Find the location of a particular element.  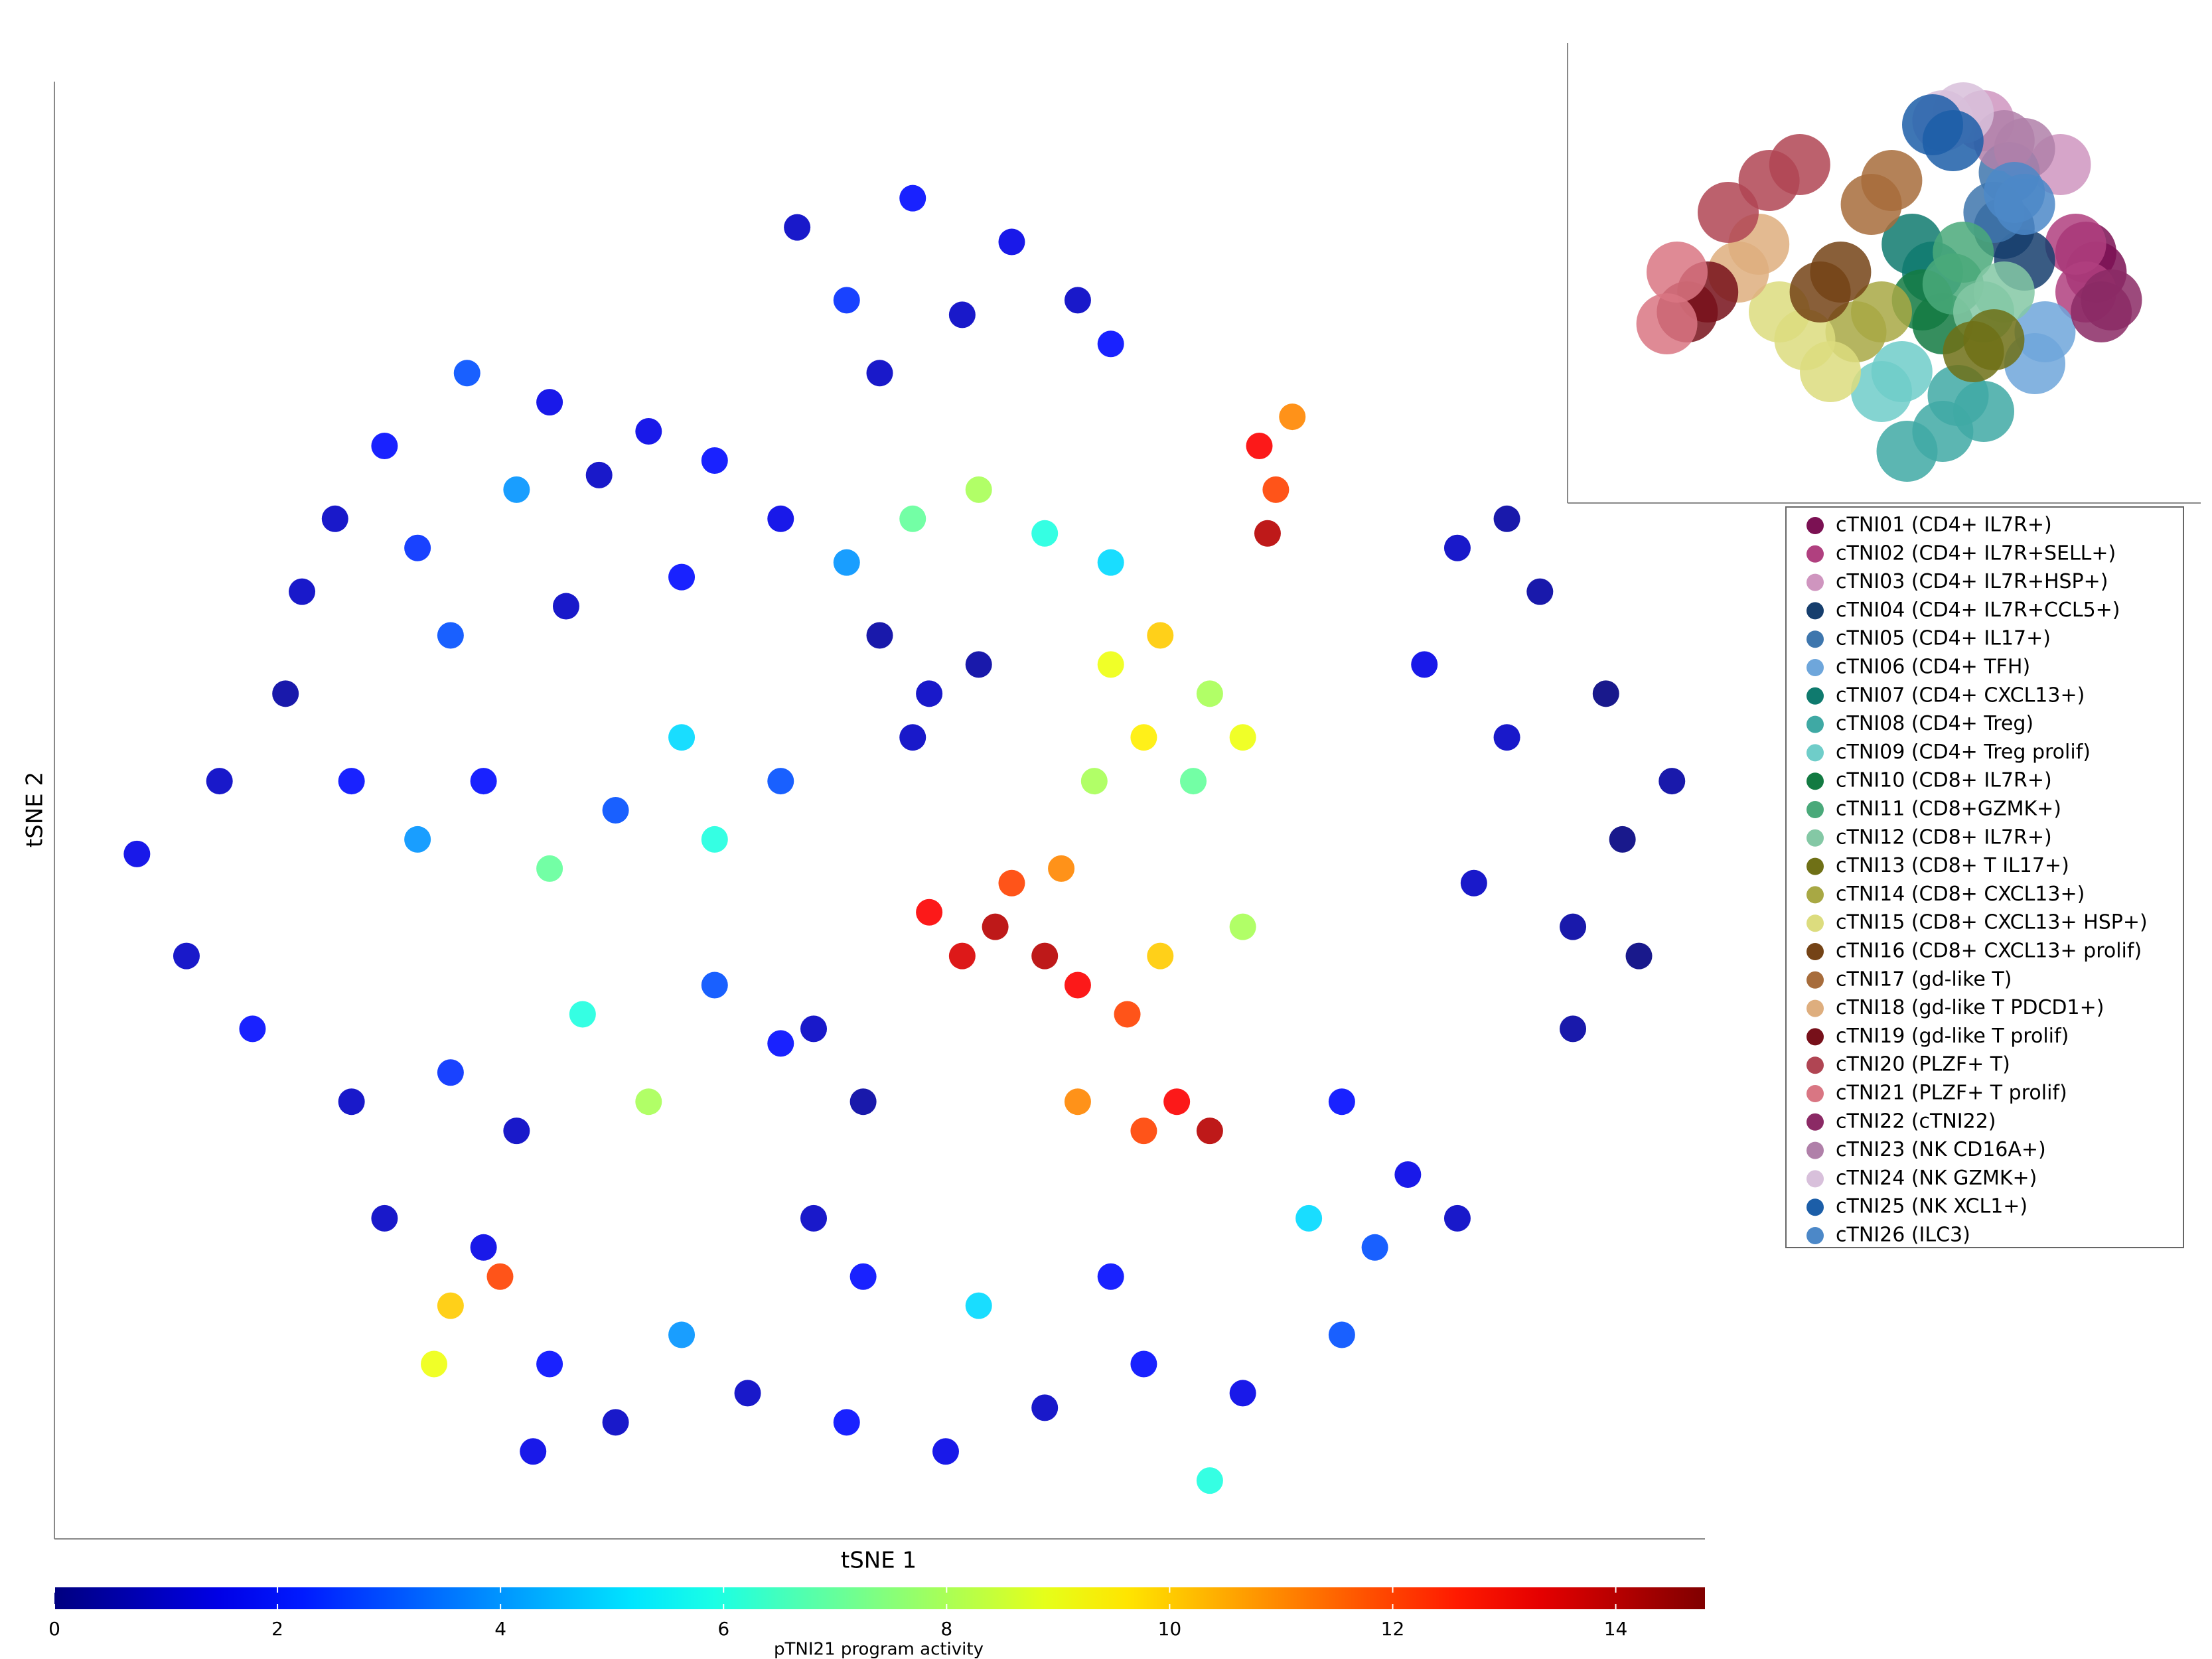

legend-label: cTNI26 (ILC3) is located at coordinates (1903, 1235).